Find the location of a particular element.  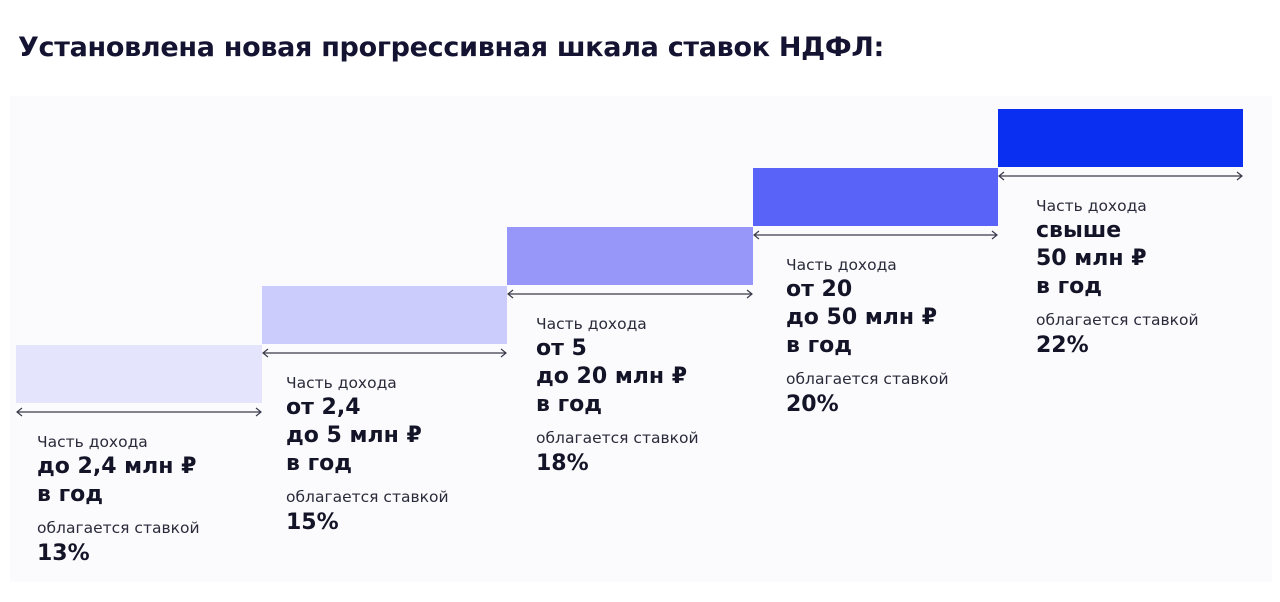

tier-1-range-arrow is located at coordinates (139, 412).